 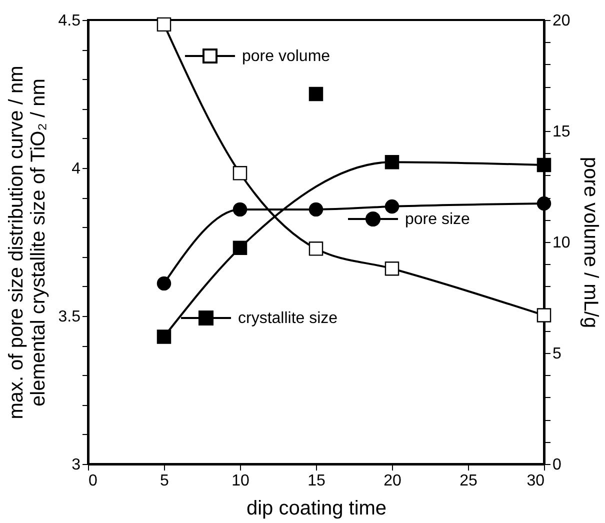 What do you see at coordinates (469, 481) in the screenshot?
I see `x-tick-label: 25` at bounding box center [469, 481].